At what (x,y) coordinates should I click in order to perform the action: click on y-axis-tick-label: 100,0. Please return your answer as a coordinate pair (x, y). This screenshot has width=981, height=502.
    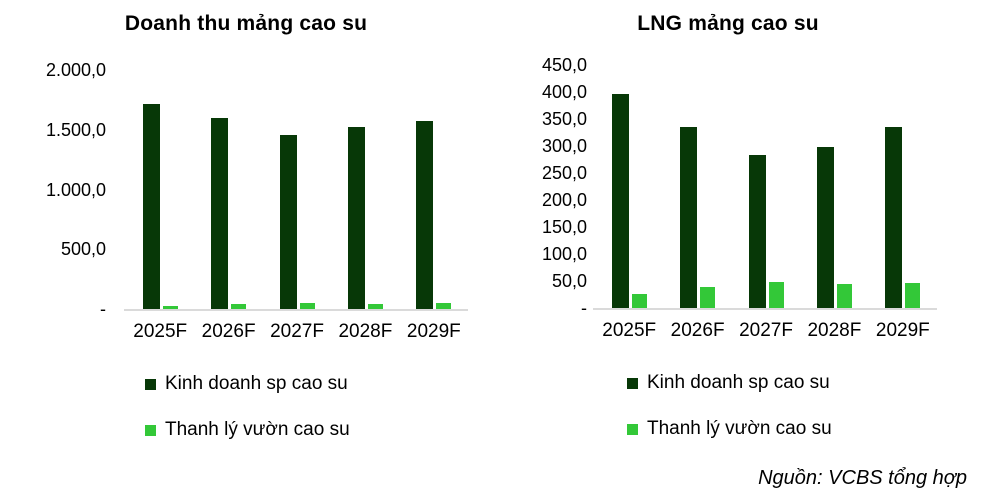
    Looking at the image, I should click on (564, 254).